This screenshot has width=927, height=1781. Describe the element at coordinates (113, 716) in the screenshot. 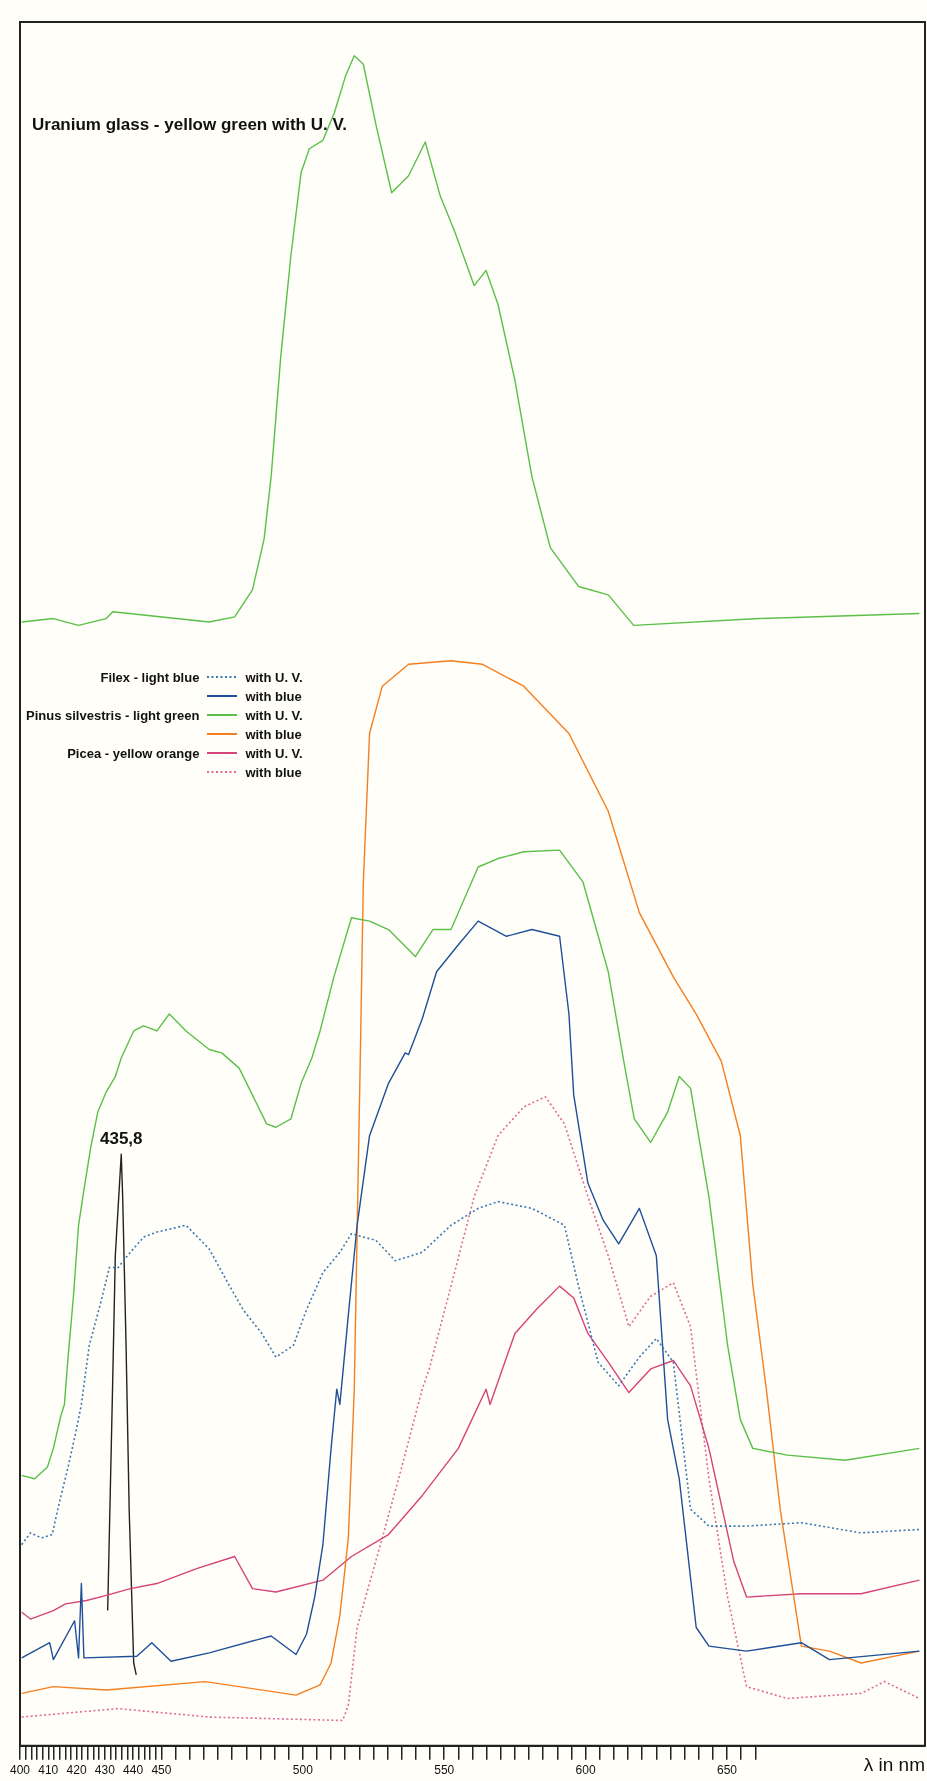

I see `annotation: Pinus silvestris - light green` at that location.